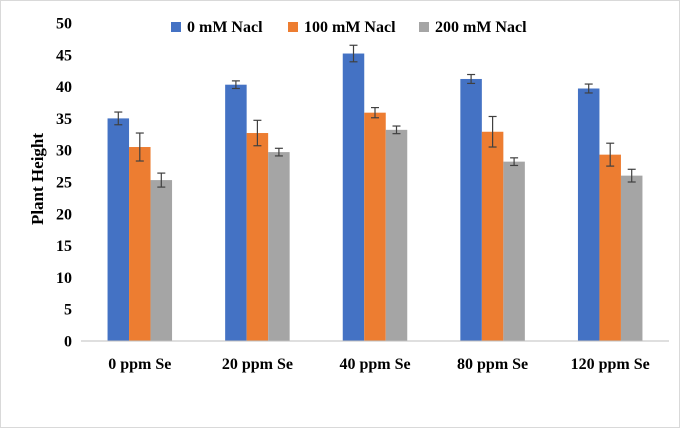  I want to click on x-tick-label: 40 ppm Se, so click(374, 364).